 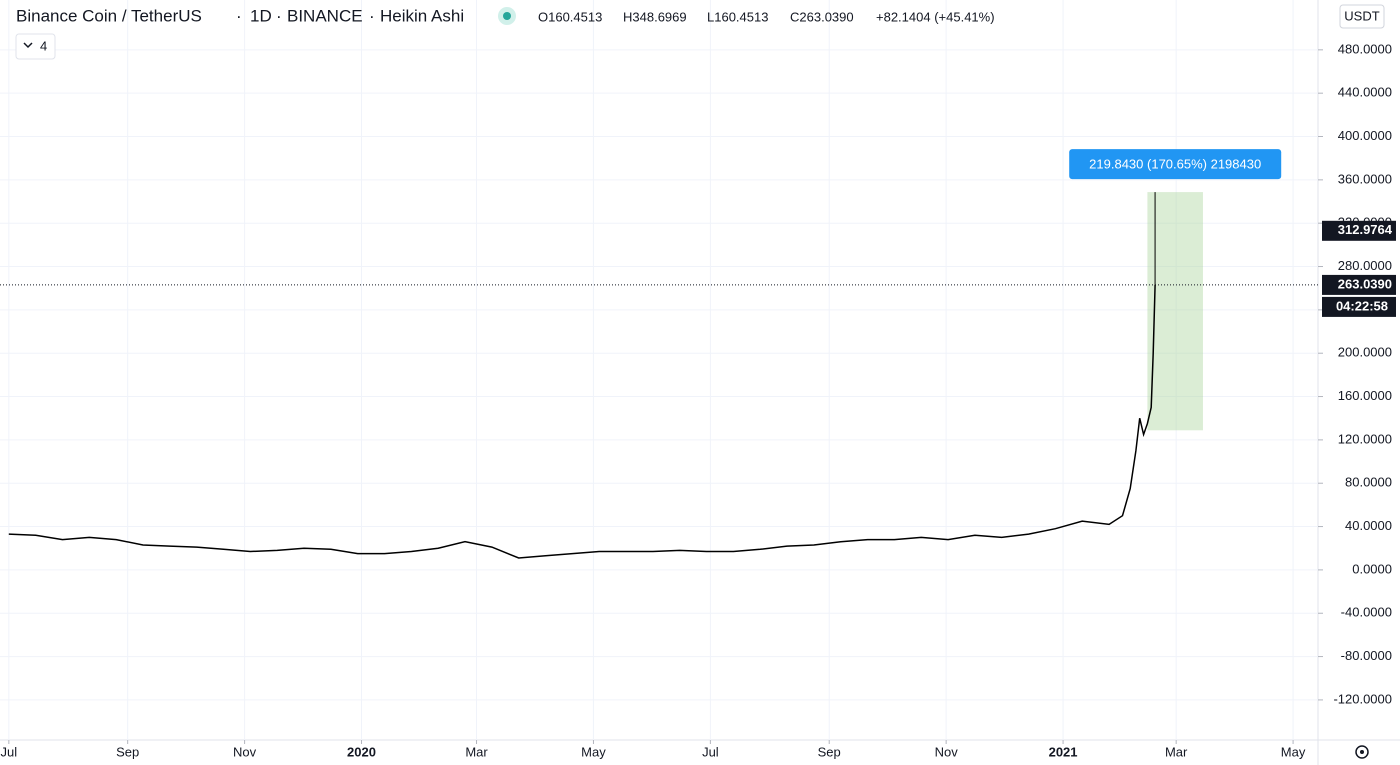 I want to click on y-tick-label: 280.0000, so click(x=1365, y=265).